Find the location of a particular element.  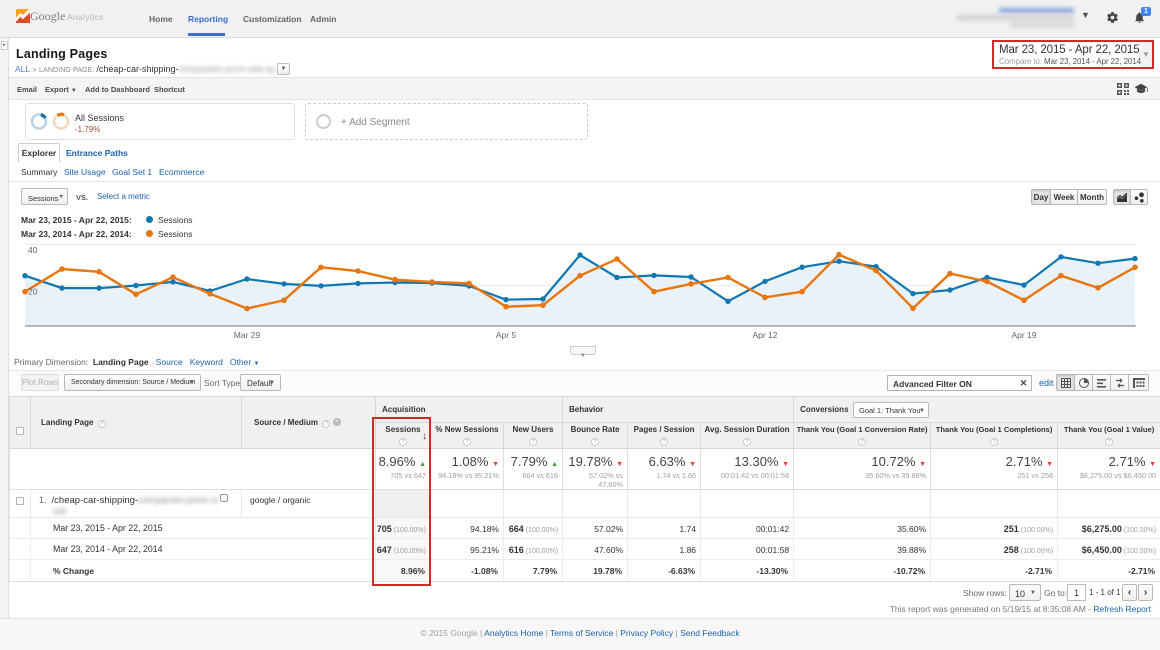

svg-text: Apr 5 is located at coordinates (506, 335).